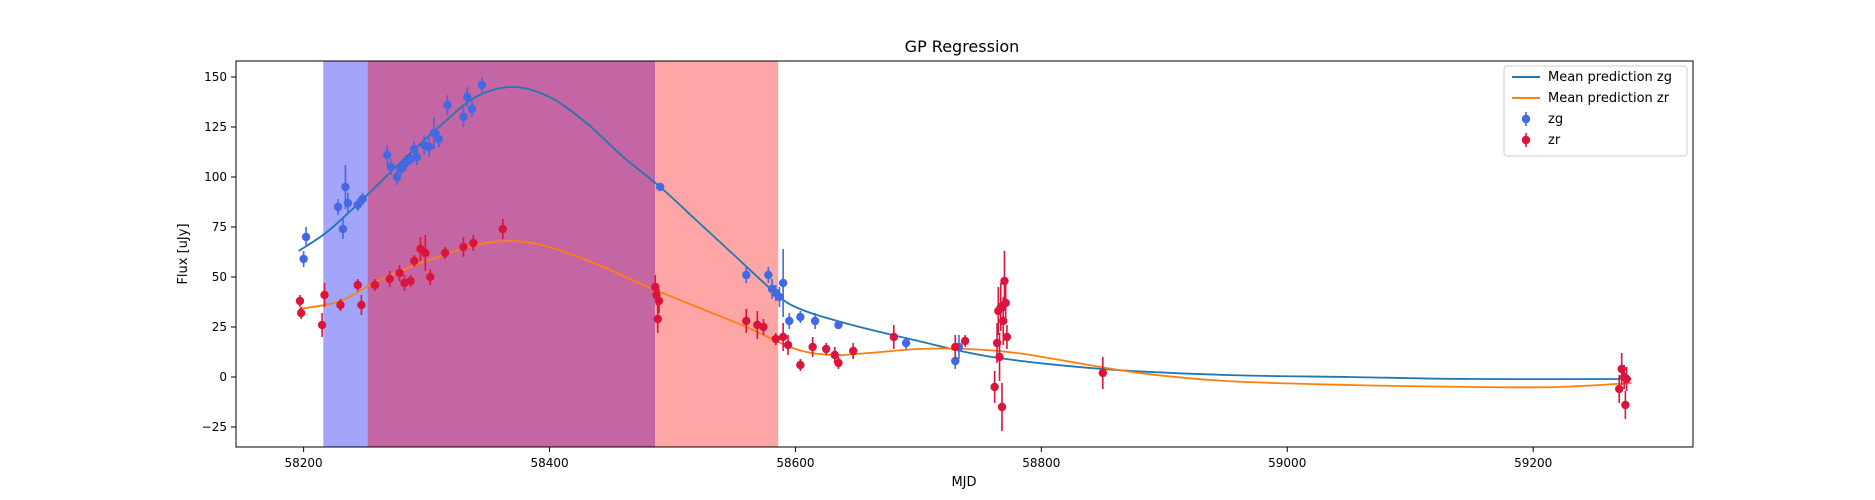 The height and width of the screenshot is (500, 1875). Describe the element at coordinates (1533, 463) in the screenshot. I see `x-tick-label: 59200` at that location.